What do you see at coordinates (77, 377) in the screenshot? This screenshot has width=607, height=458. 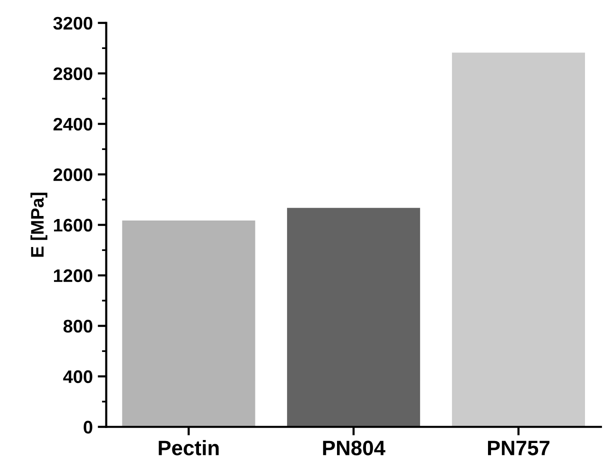 I see `y-tick-label: 400` at bounding box center [77, 377].